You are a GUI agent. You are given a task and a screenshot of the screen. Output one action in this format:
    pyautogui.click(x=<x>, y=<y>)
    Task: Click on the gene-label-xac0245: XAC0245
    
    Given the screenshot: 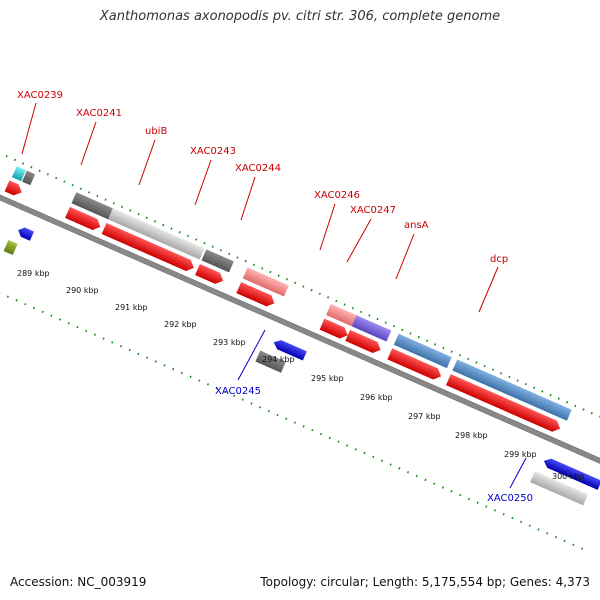 What is the action you would take?
    pyautogui.click(x=238, y=391)
    